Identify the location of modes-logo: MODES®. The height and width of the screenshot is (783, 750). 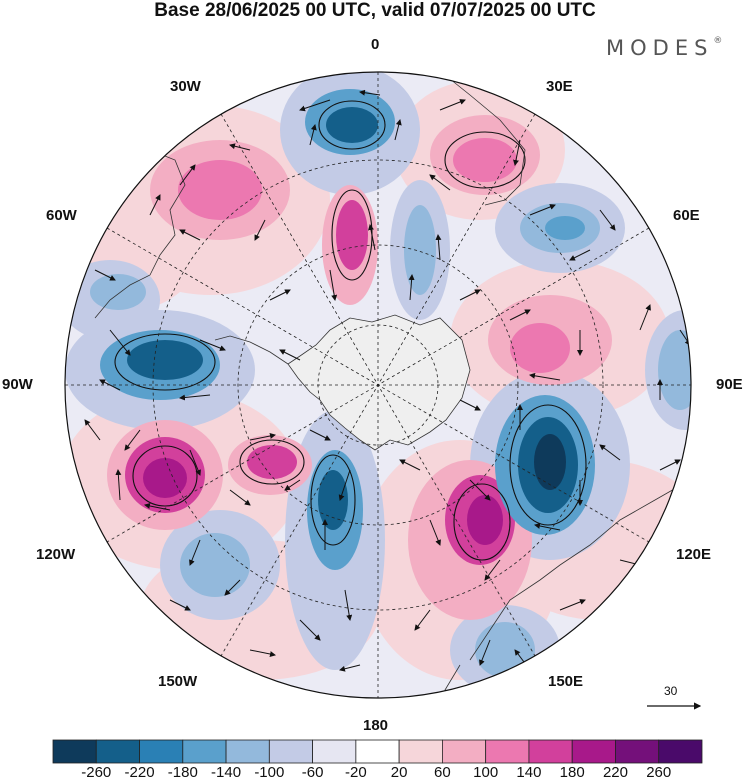
(664, 48).